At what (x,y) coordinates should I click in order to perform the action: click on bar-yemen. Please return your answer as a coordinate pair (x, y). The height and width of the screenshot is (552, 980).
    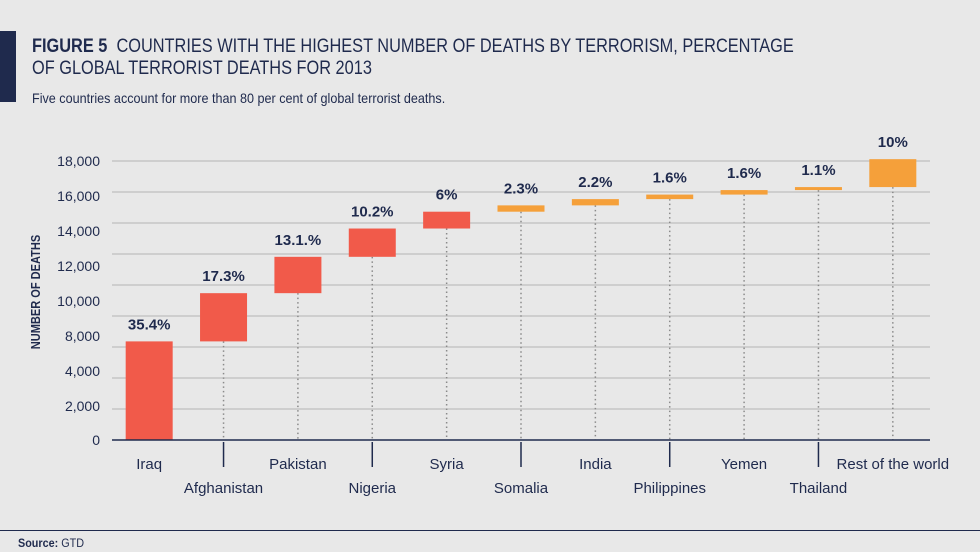
    Looking at the image, I should click on (744, 192).